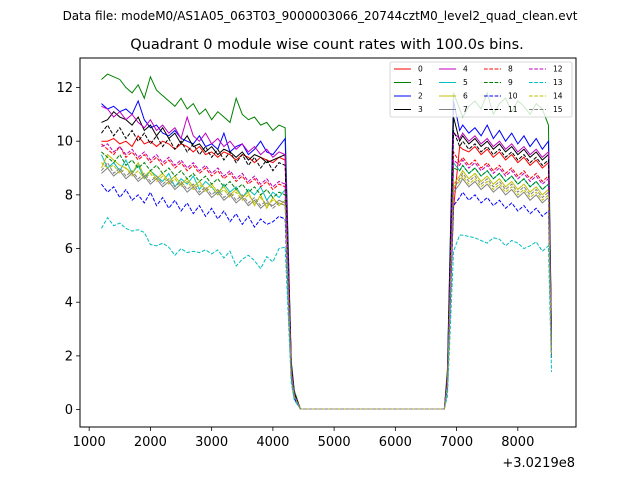 The image size is (640, 480). Describe the element at coordinates (481, 89) in the screenshot. I see `legend-box` at that location.